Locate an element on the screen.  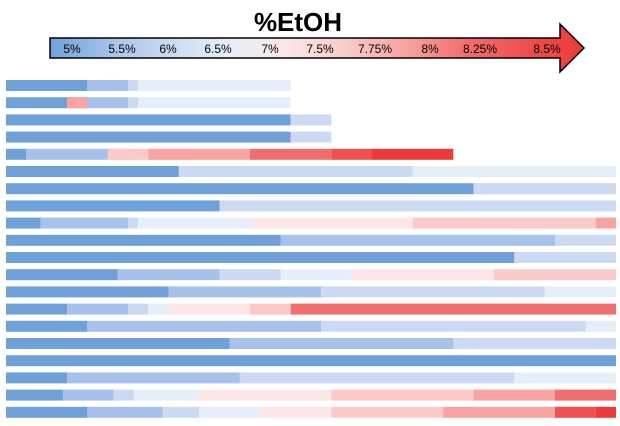
legend-arrow is located at coordinates (317, 48).